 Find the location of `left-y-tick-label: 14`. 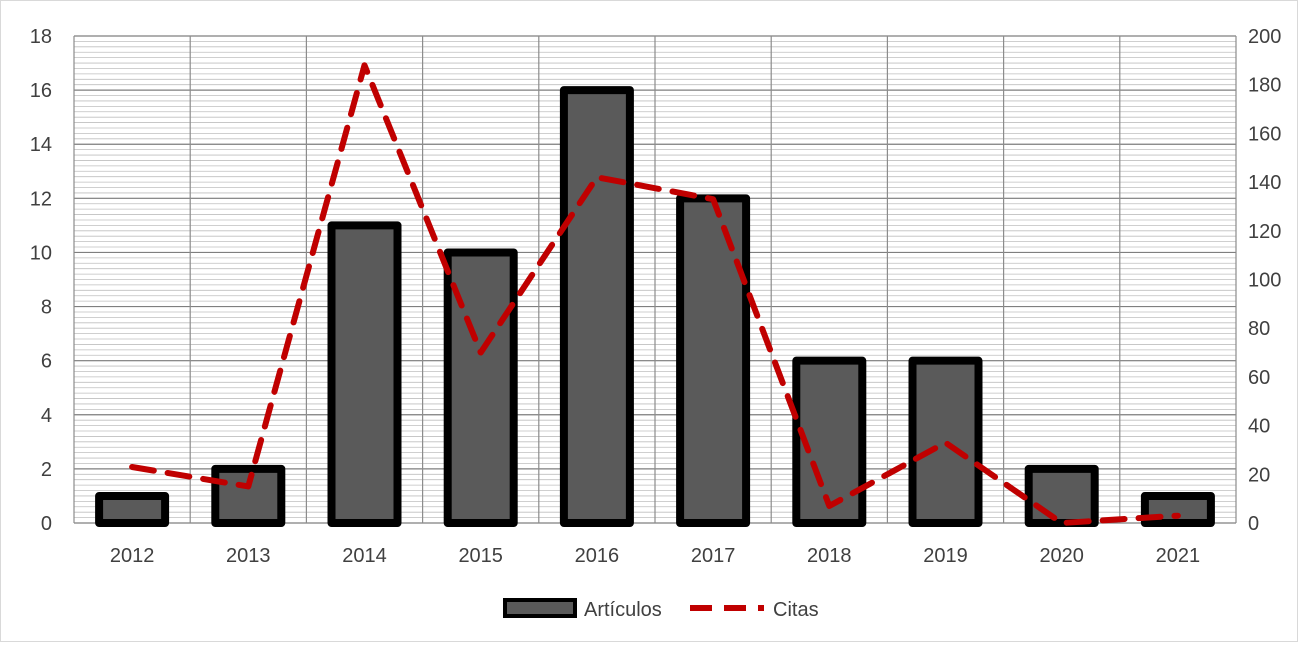

left-y-tick-label: 14 is located at coordinates (41, 145).